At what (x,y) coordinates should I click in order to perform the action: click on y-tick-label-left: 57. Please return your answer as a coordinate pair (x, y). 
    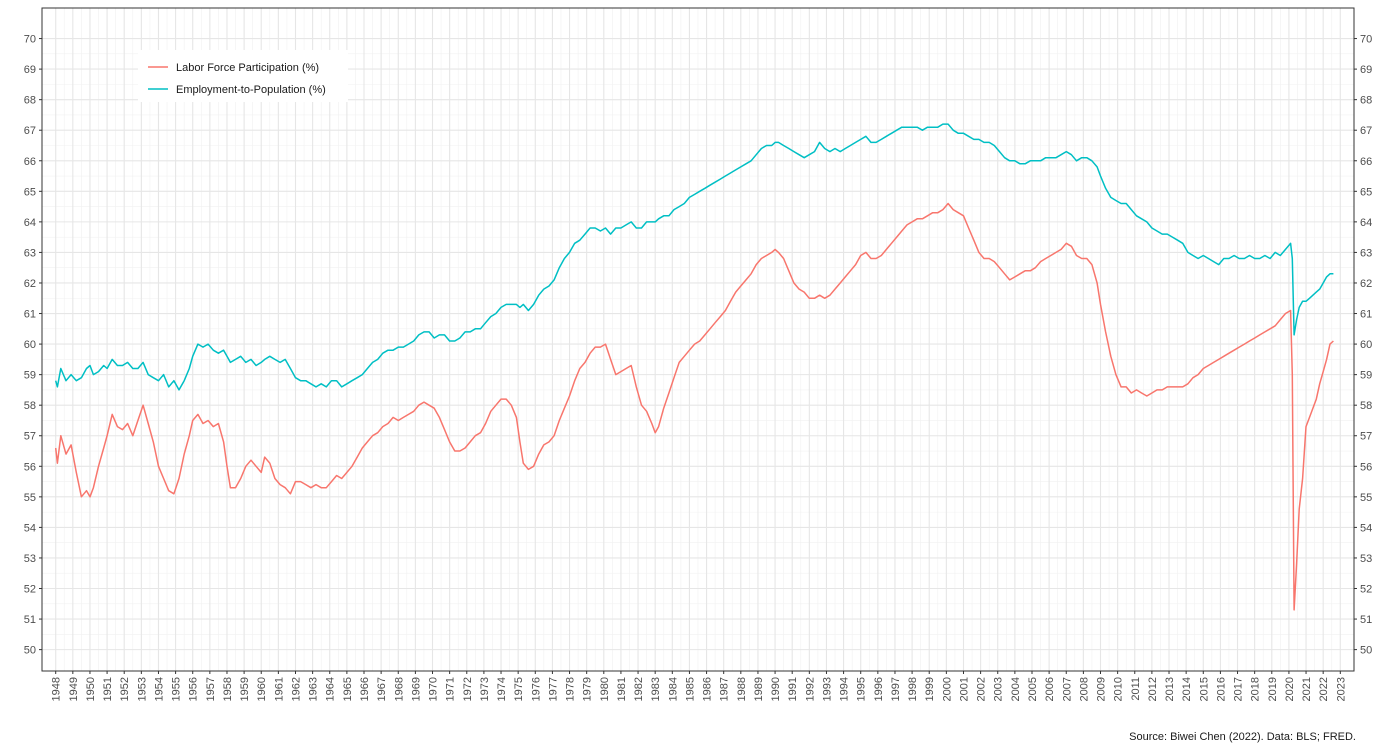
    Looking at the image, I should click on (30, 437).